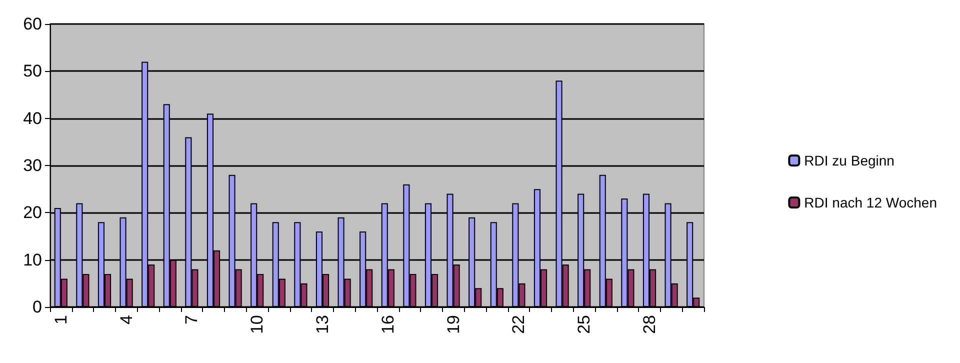  I want to click on x-tick-label: 19, so click(453, 324).